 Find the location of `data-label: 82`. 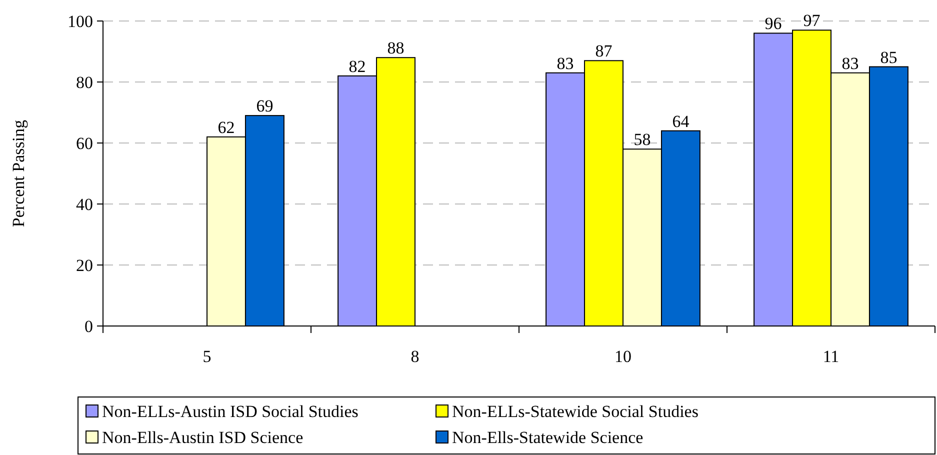

data-label: 82 is located at coordinates (357, 66).